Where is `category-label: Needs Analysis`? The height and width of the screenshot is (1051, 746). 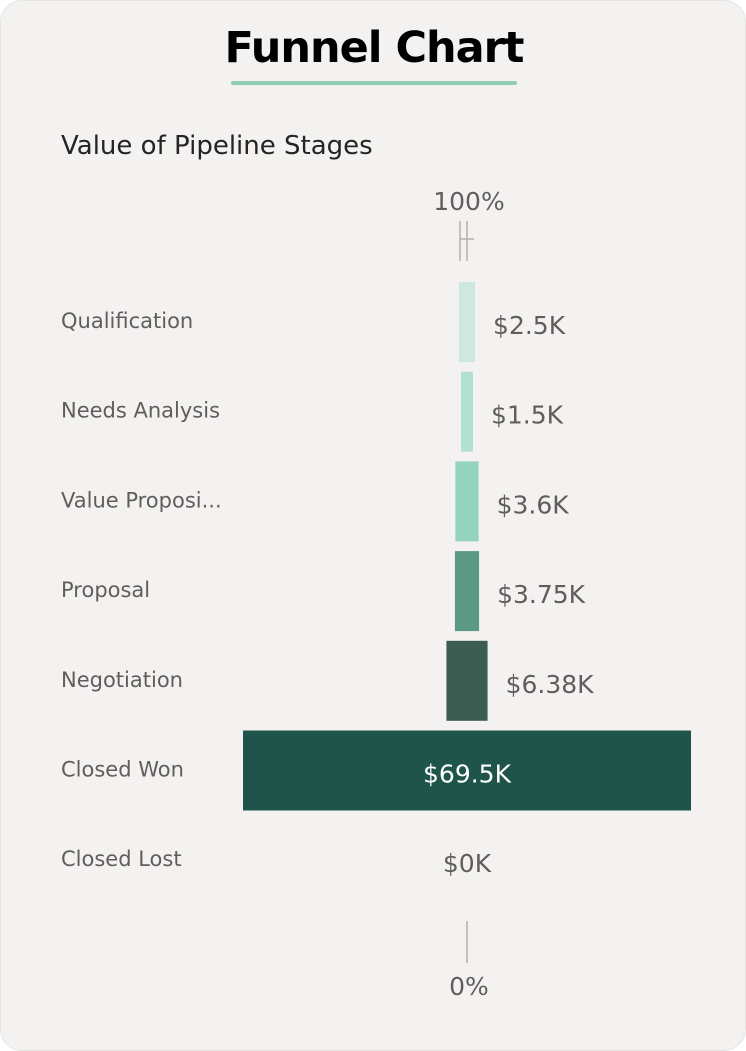
category-label: Needs Analysis is located at coordinates (140, 411).